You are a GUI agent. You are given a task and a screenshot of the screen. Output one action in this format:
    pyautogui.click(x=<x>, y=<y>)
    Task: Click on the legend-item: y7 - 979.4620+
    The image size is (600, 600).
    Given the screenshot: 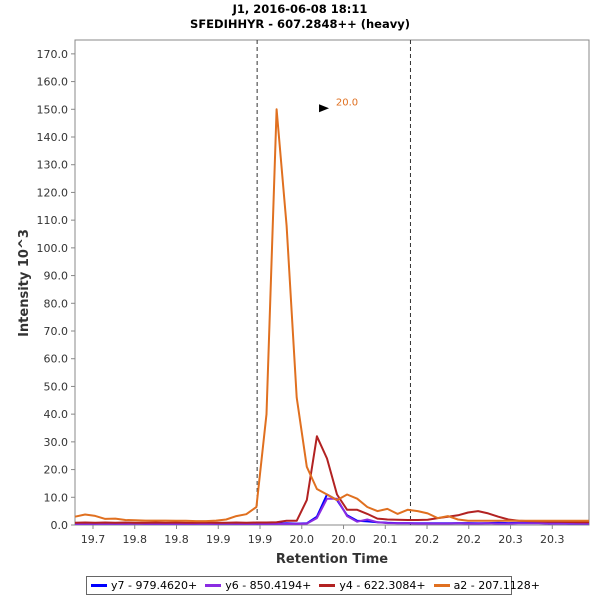 What is the action you would take?
    pyautogui.click(x=144, y=585)
    